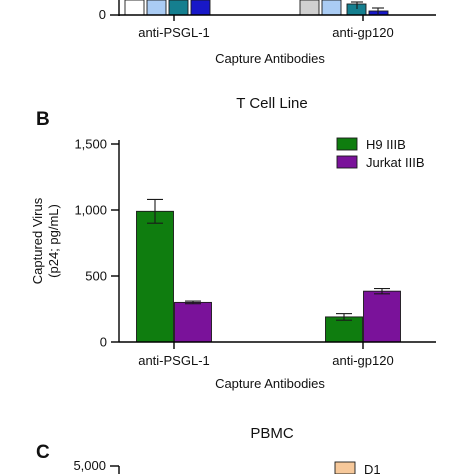 This screenshot has height=474, width=474. I want to click on y-axis-title: Captured Virus (p24; pg/mL), so click(45, 240).